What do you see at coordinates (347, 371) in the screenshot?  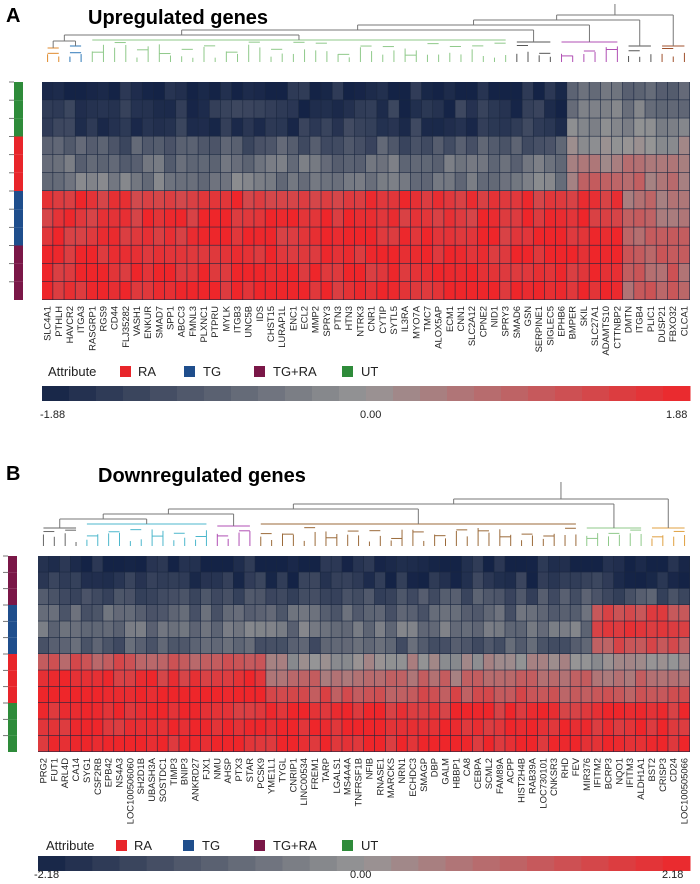 I see `legend-swatch-ut` at bounding box center [347, 371].